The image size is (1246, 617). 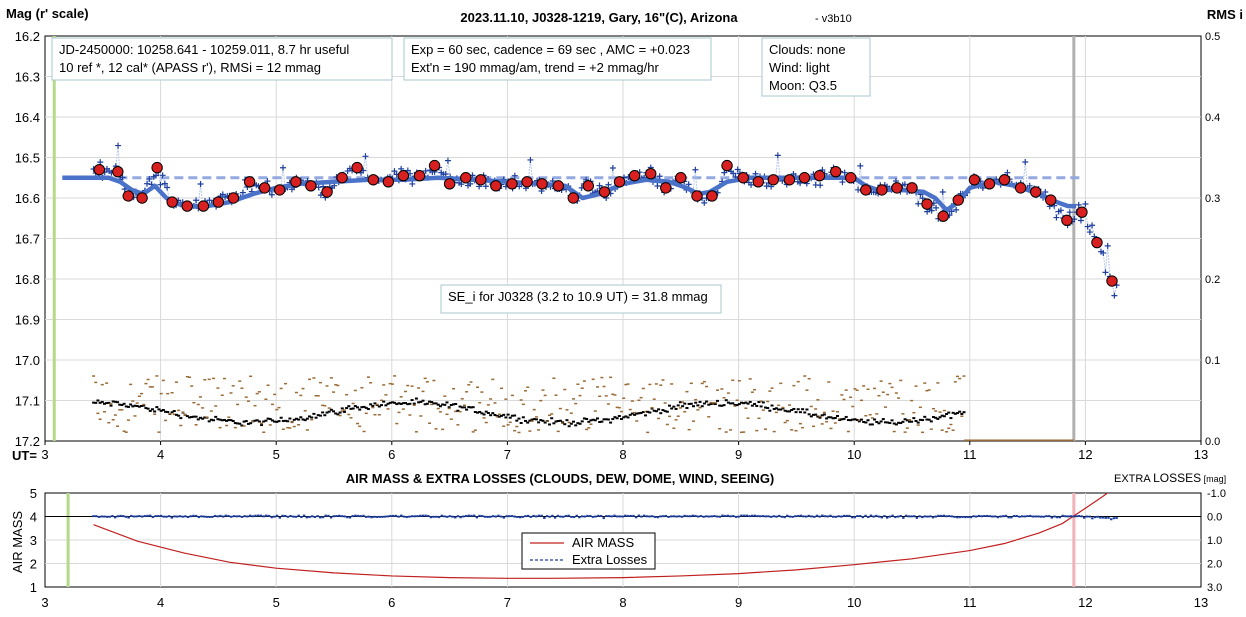 What do you see at coordinates (588, 551) in the screenshot?
I see `legend-box` at bounding box center [588, 551].